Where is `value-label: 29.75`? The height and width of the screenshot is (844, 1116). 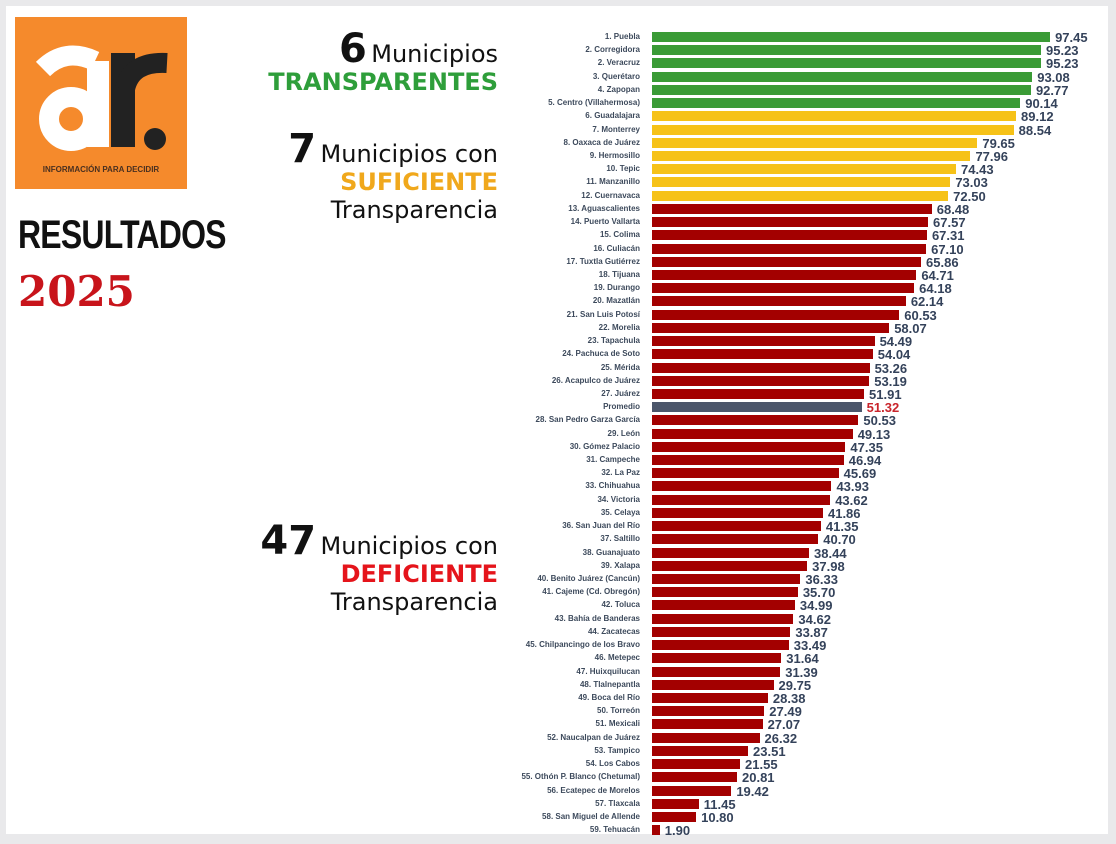 value-label: 29.75 is located at coordinates (795, 685).